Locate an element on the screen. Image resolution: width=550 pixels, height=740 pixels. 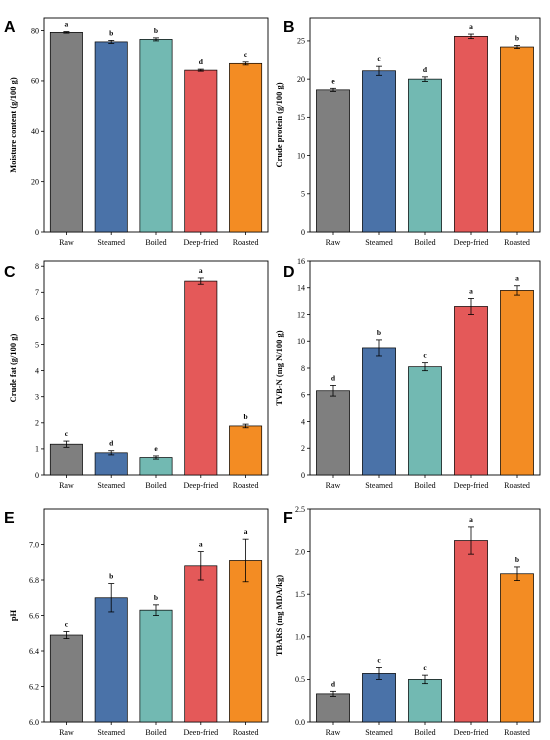
y-tick-label: 12 is located at coordinates (301, 314).